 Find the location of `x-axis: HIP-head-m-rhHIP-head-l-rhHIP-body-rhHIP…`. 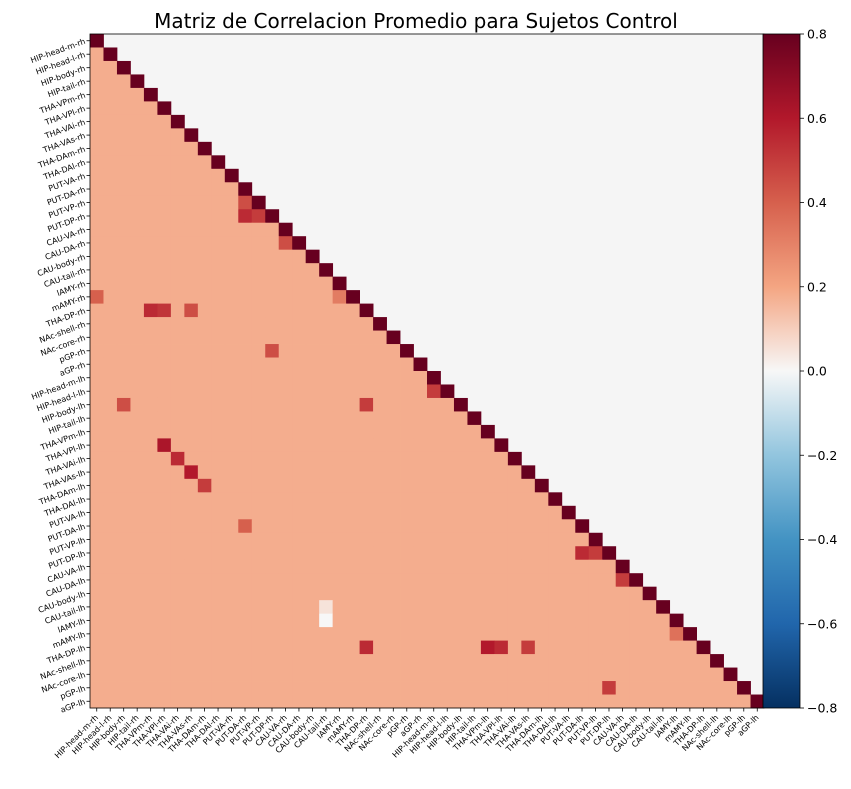

x-axis: HIP-head-m-rhHIP-head-l-rhHIP-body-rhHIP… is located at coordinates (407, 734).